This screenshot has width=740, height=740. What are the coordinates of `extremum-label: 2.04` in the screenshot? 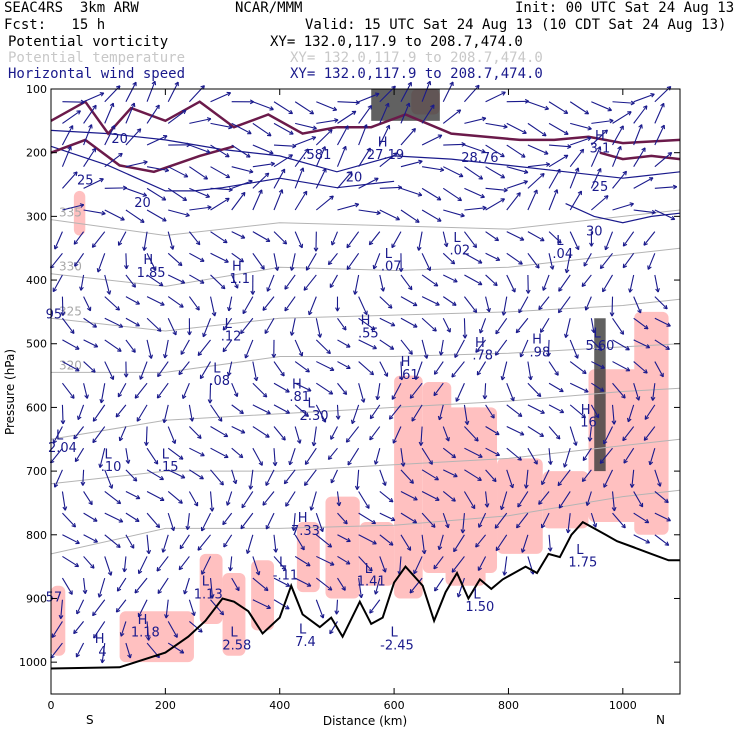 It's located at (62, 448).